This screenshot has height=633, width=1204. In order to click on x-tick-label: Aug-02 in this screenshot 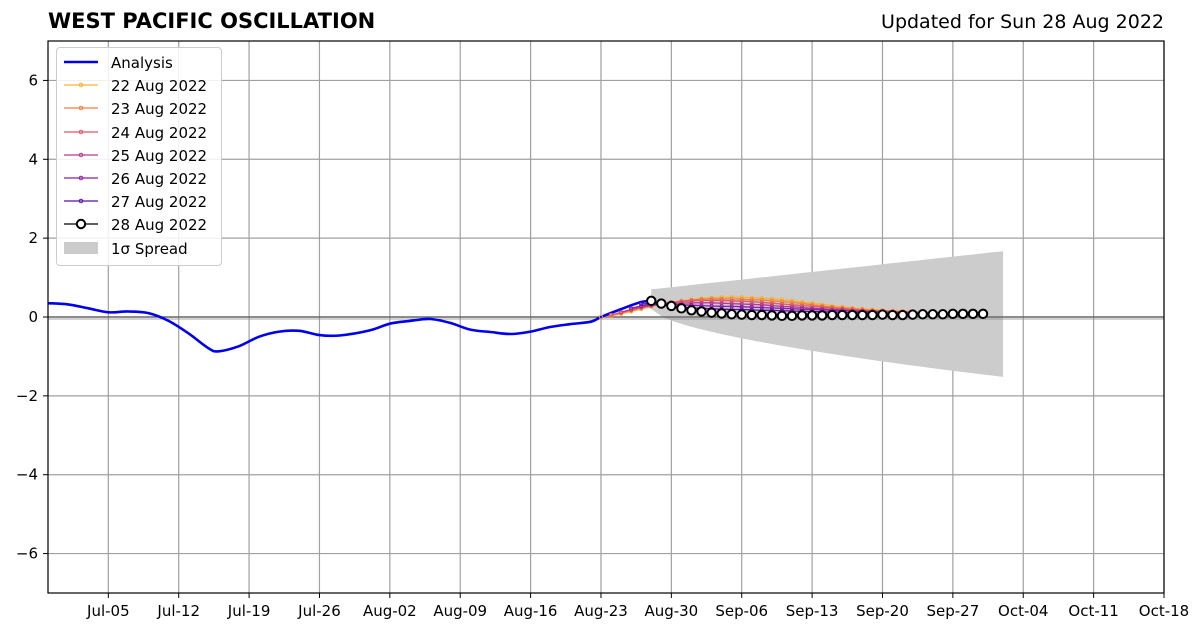, I will do `click(390, 611)`.